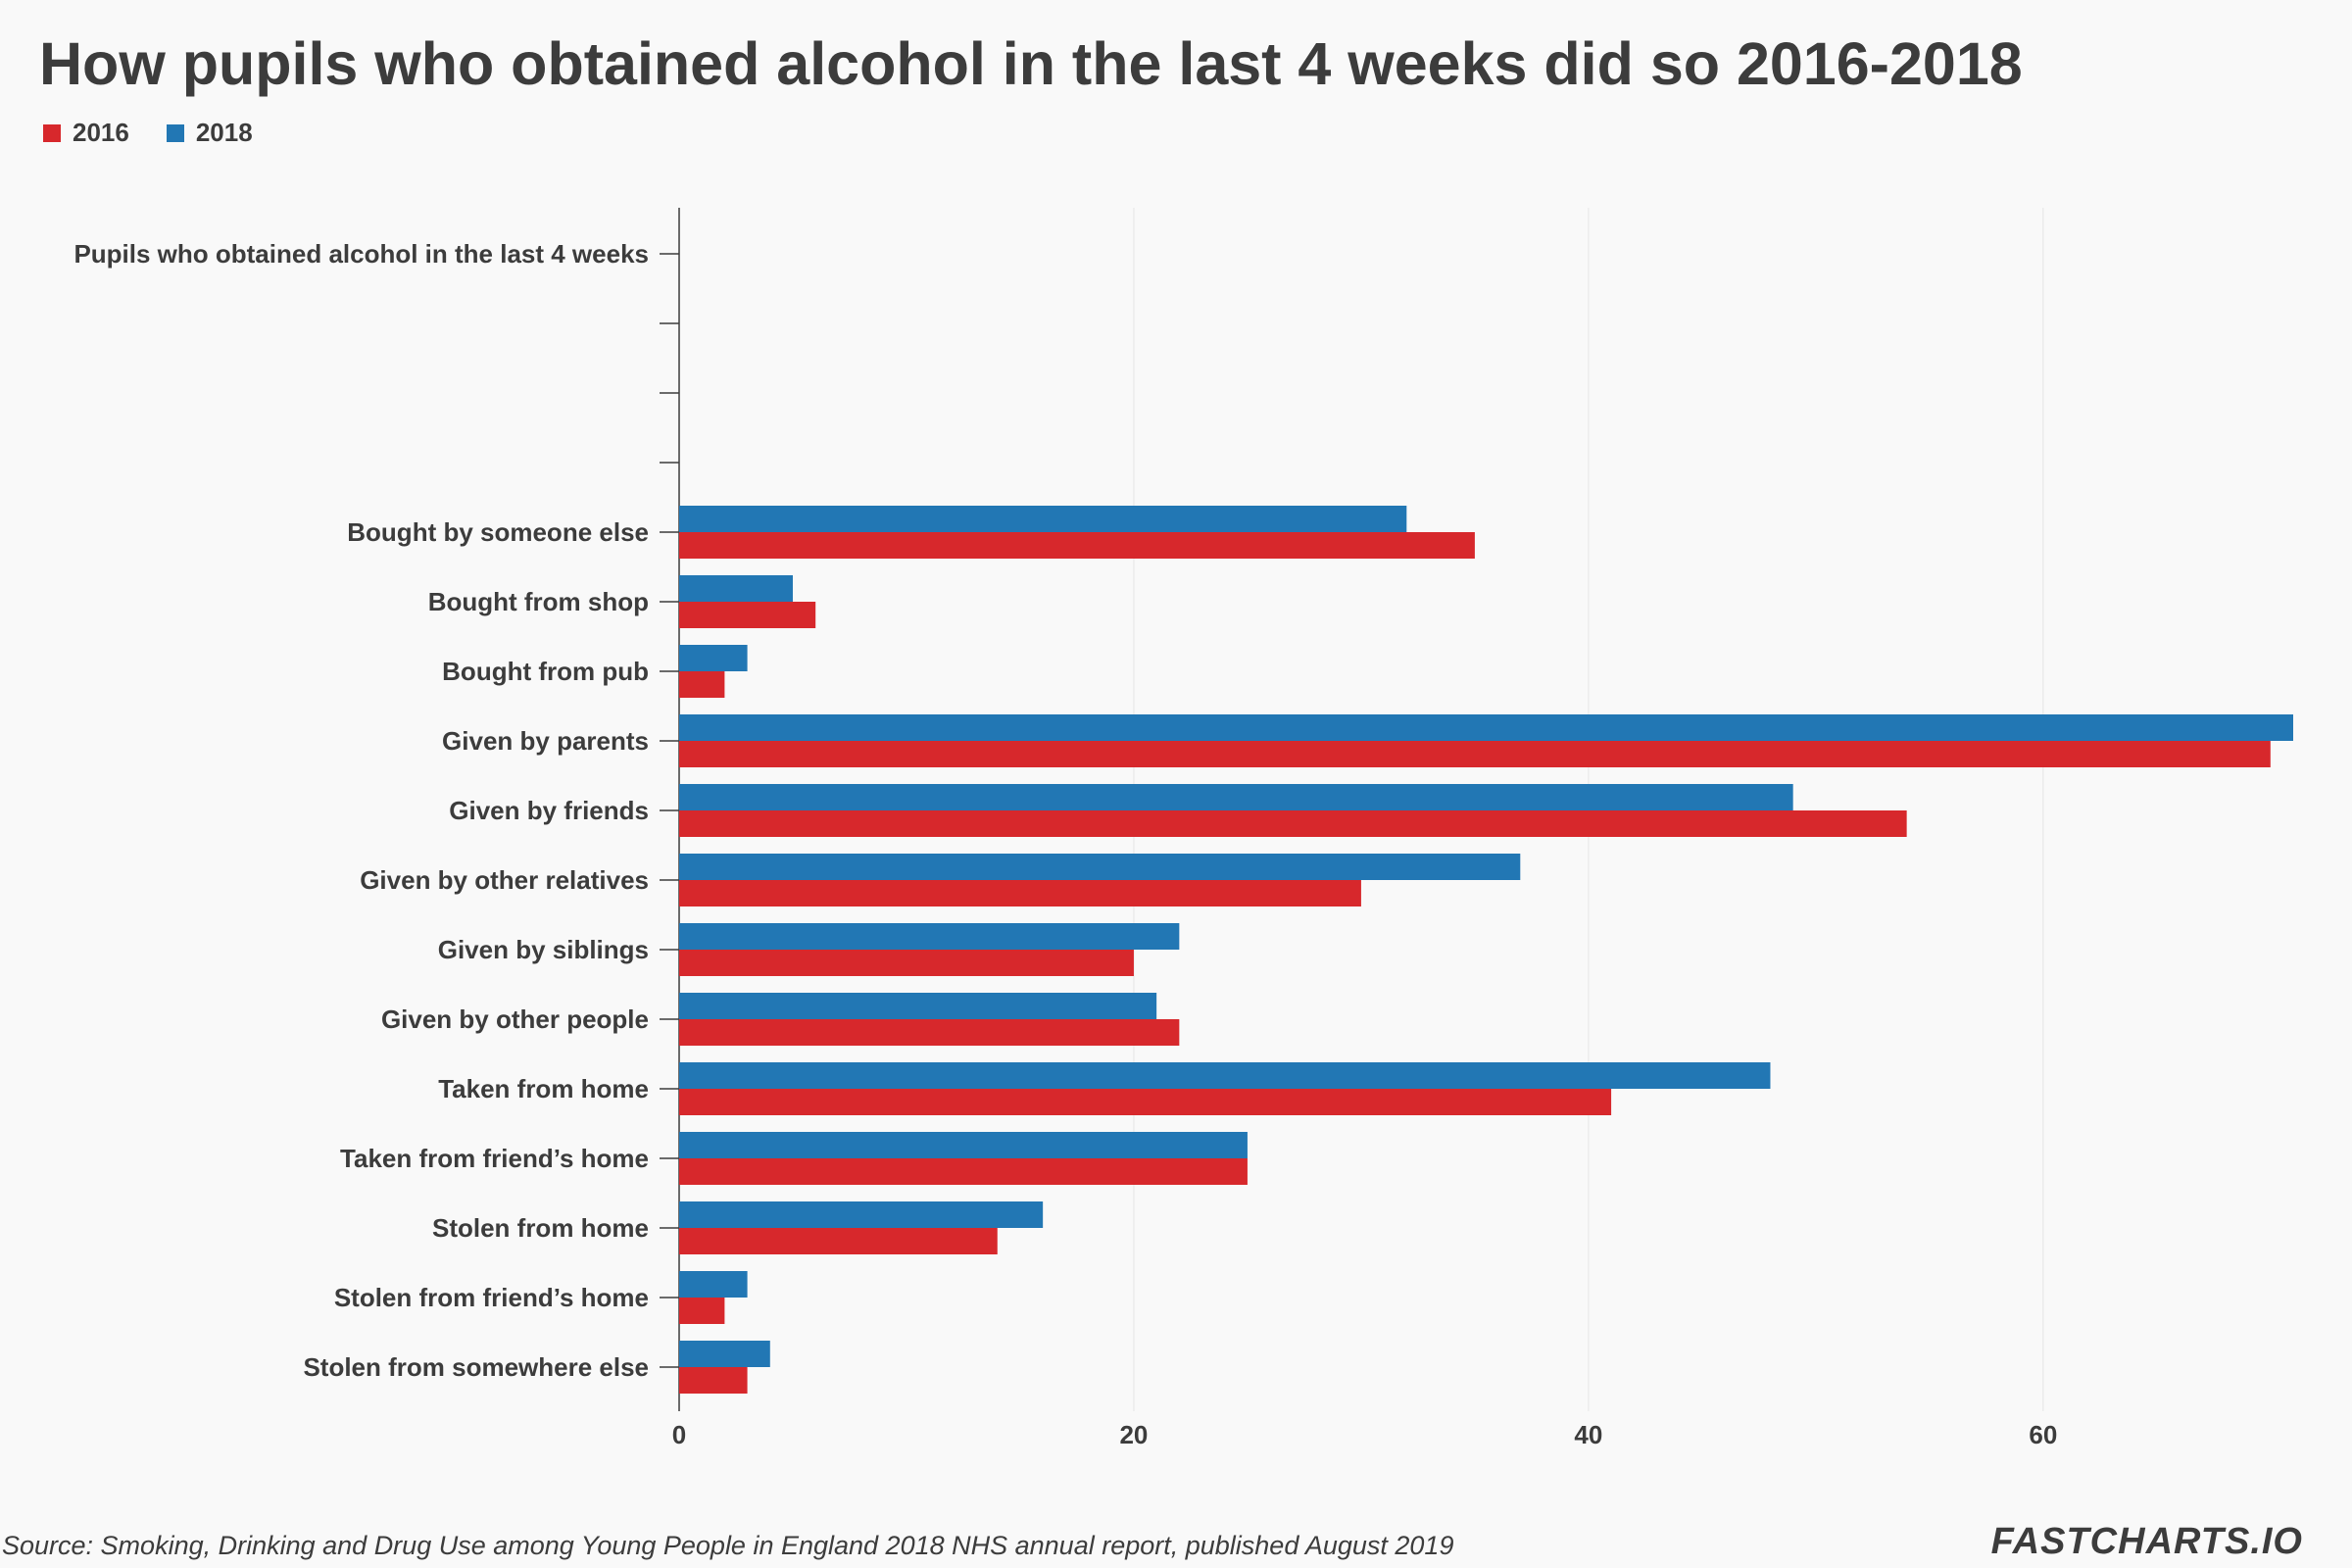  Describe the element at coordinates (1043, 519) in the screenshot. I see `bar-2018-bought-by-someone-else` at that location.